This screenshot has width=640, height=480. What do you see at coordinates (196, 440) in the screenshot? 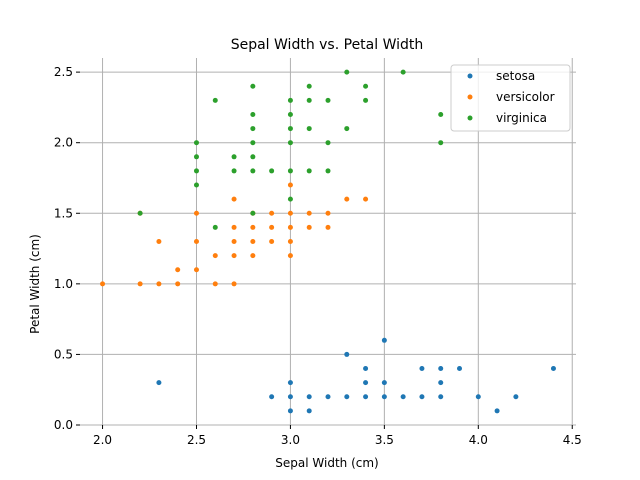
I see `x-tick-label: 2.5` at bounding box center [196, 440].